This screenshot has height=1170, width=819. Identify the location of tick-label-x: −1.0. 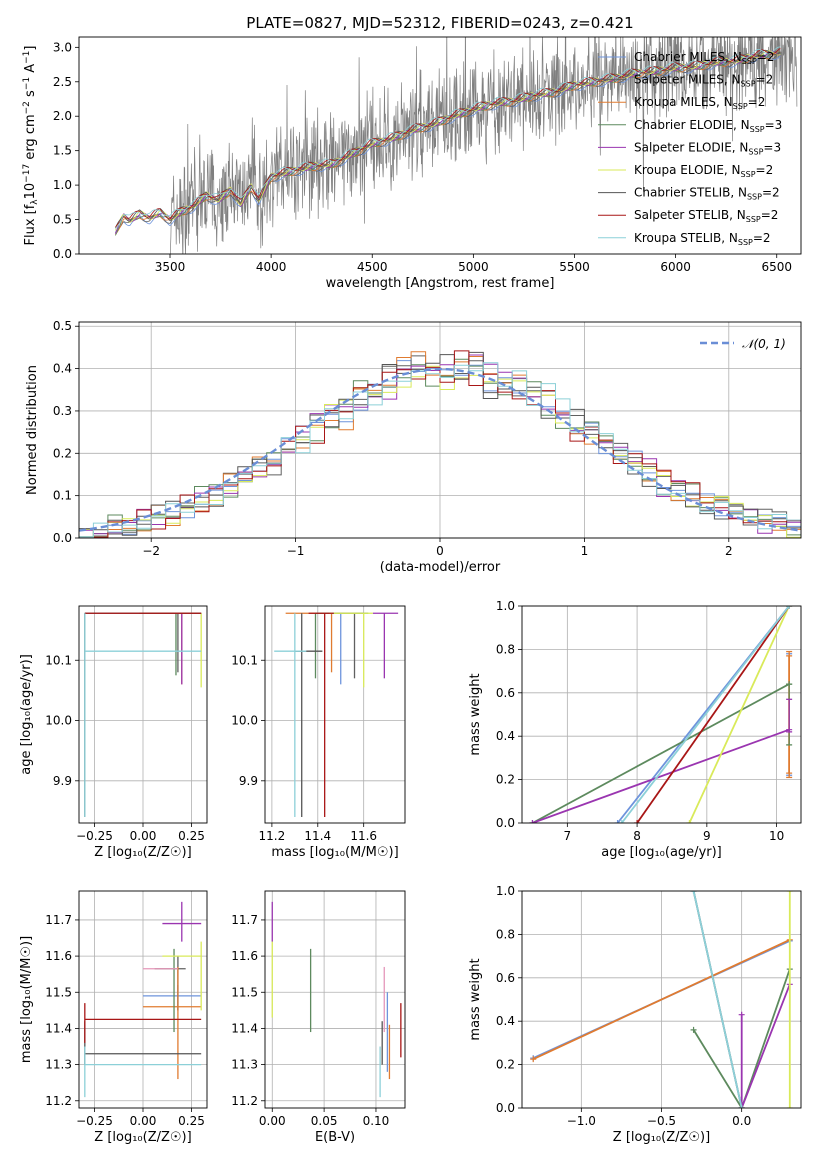
(581, 1121).